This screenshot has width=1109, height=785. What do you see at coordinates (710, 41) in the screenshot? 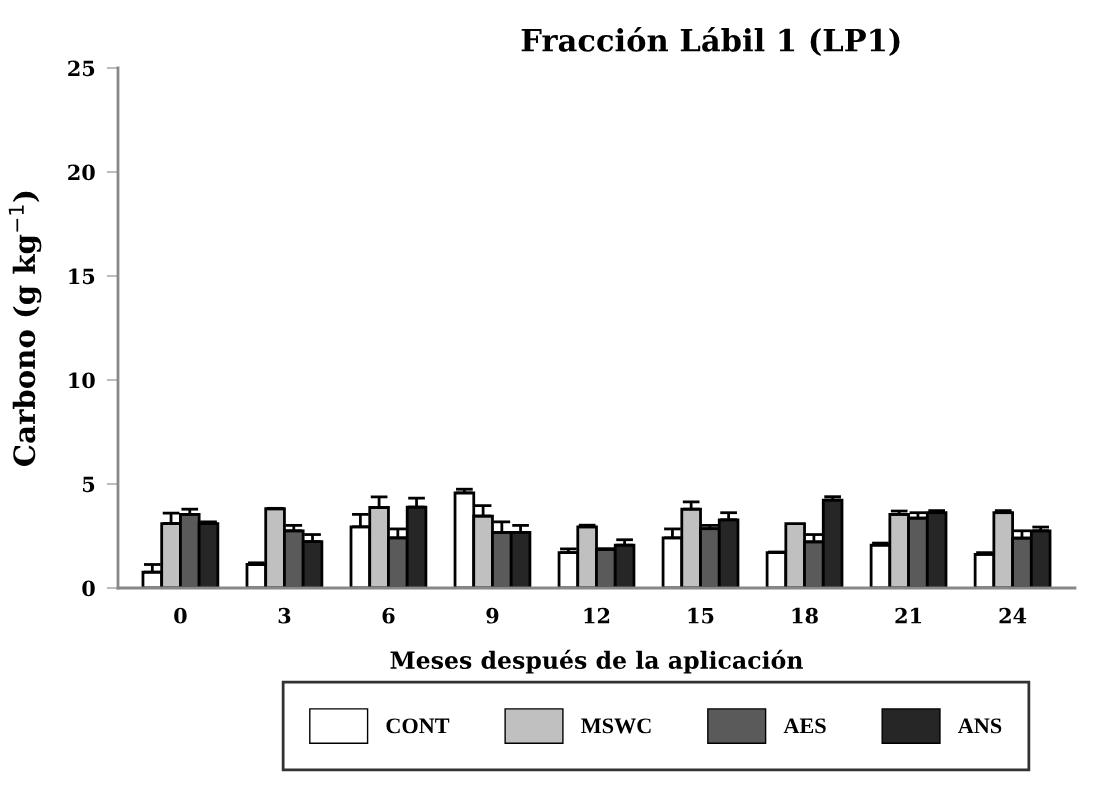
I see `chart-title: Fracción Lábil 1 (LP1)` at bounding box center [710, 41].